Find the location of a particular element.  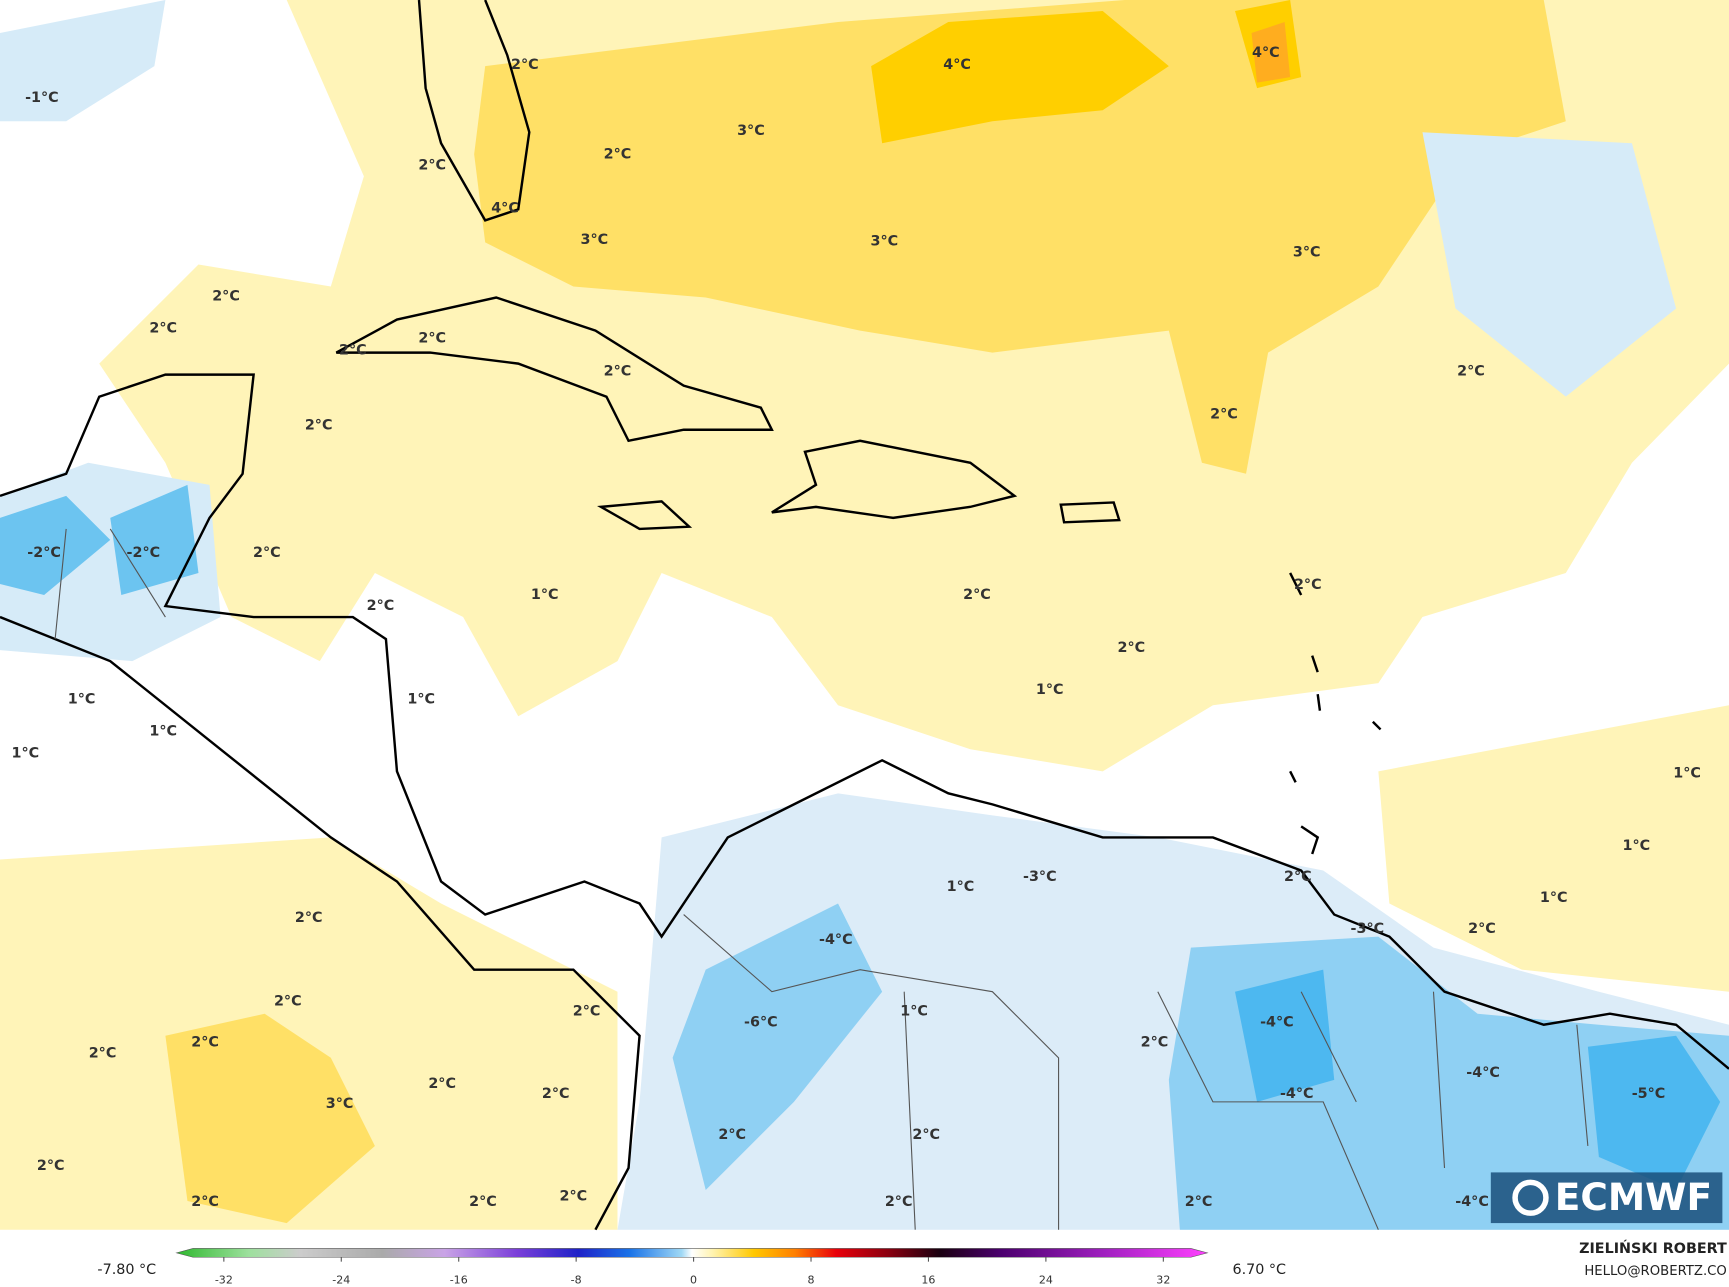

anomaly-label: -1°C is located at coordinates (42, 98).